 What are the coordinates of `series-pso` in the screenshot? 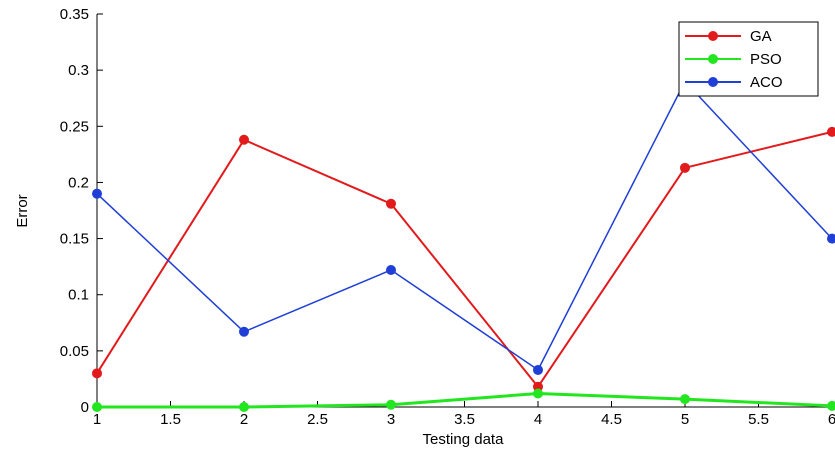 It's located at (463, 400).